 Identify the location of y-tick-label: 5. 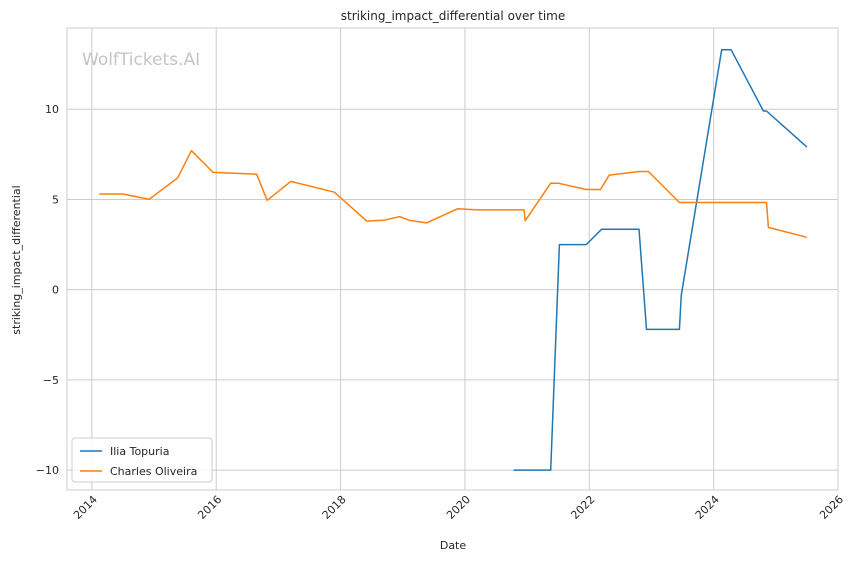
(55, 199).